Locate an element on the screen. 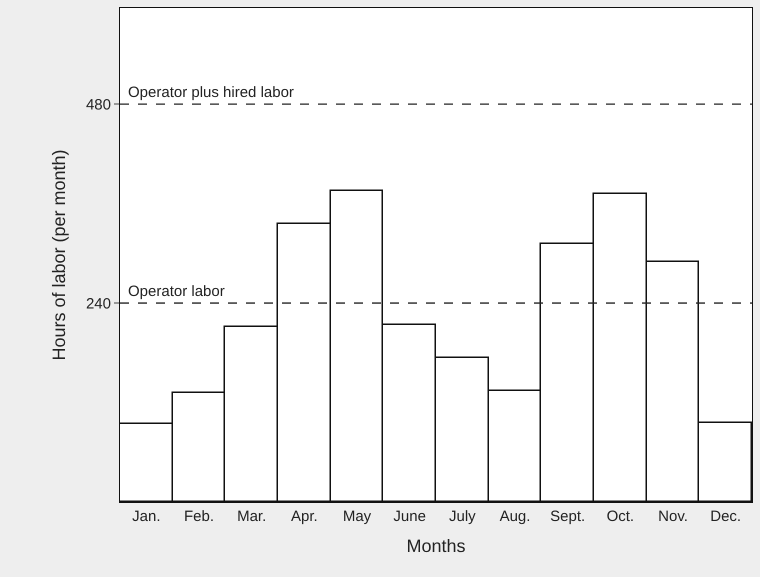  ref-line-label: Operator plus hired labor is located at coordinates (211, 92).